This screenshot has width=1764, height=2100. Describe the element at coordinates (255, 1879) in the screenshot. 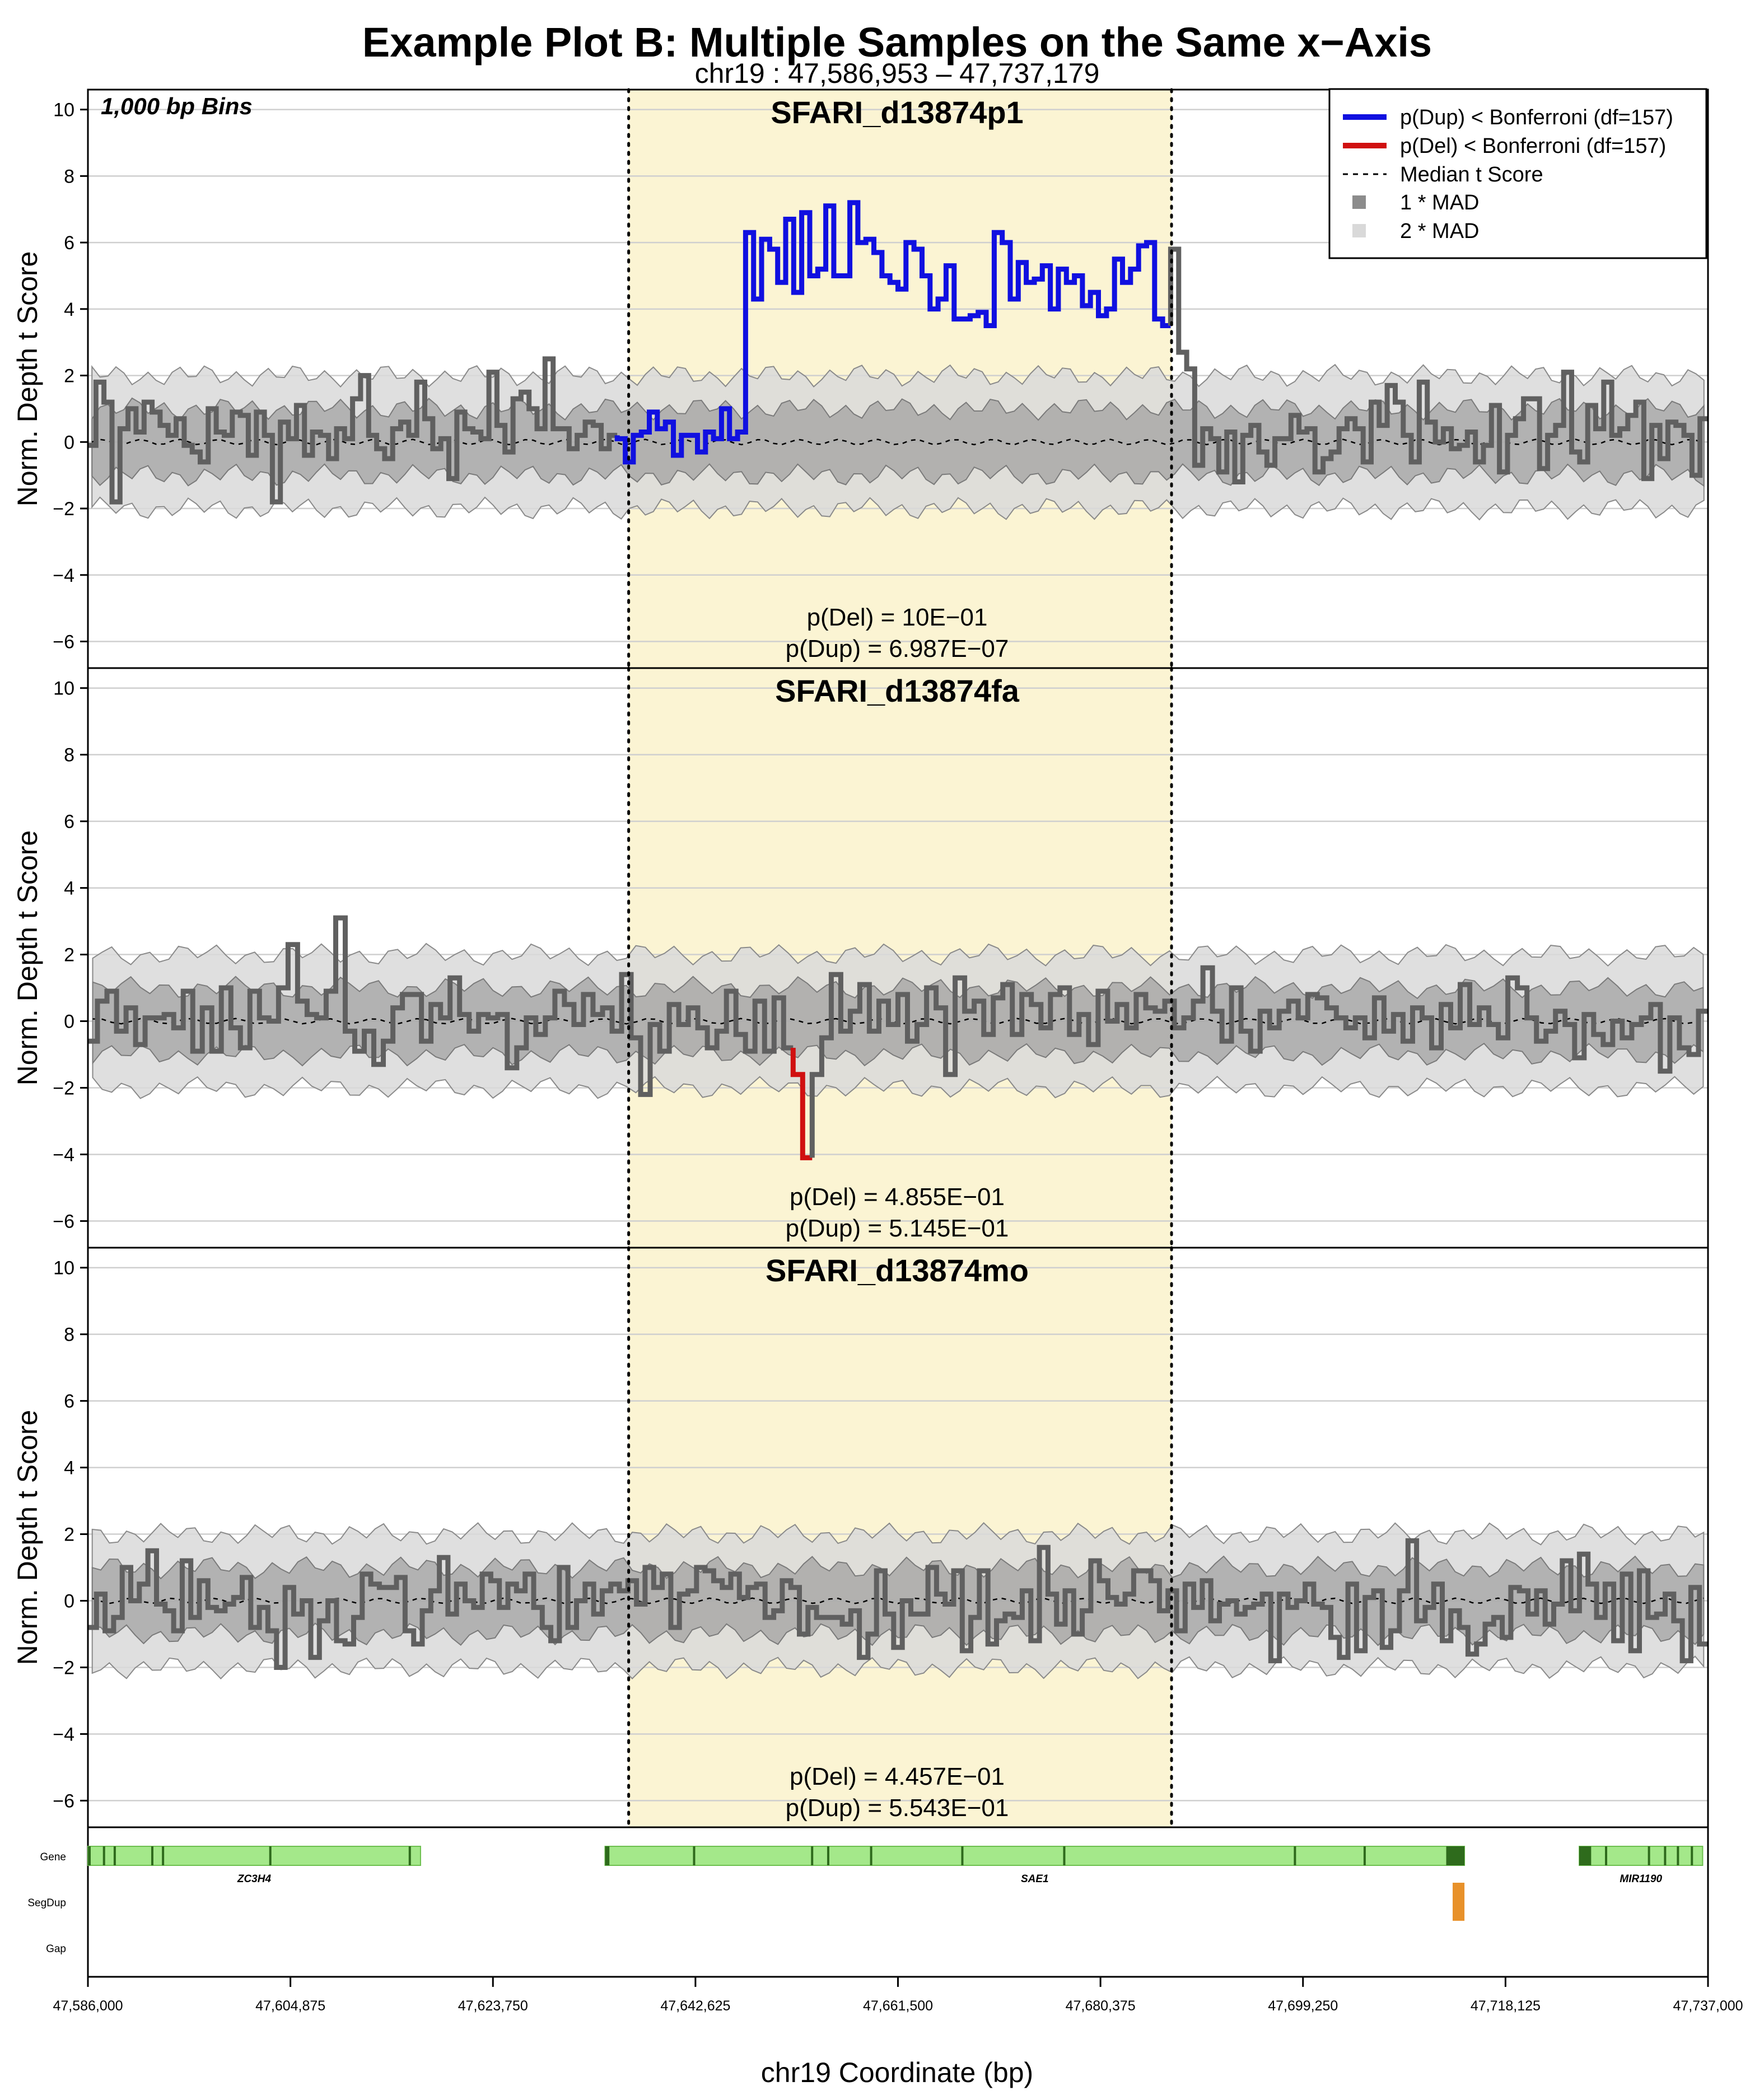

I see `gene-name: ZC3H4` at that location.